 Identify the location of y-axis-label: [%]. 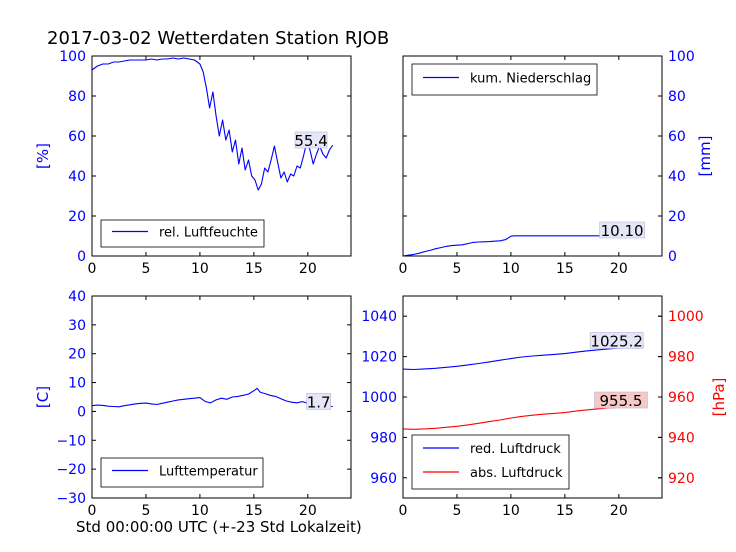
(43, 156).